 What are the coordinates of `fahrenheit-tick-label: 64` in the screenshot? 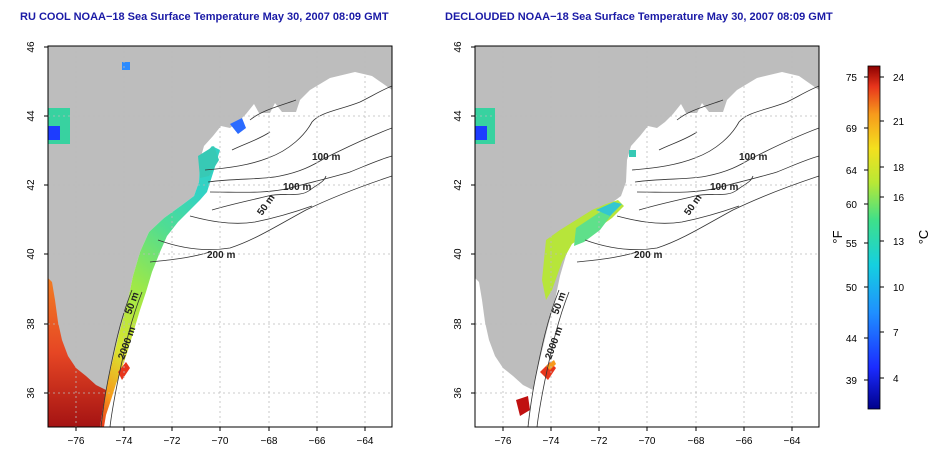 It's located at (852, 171).